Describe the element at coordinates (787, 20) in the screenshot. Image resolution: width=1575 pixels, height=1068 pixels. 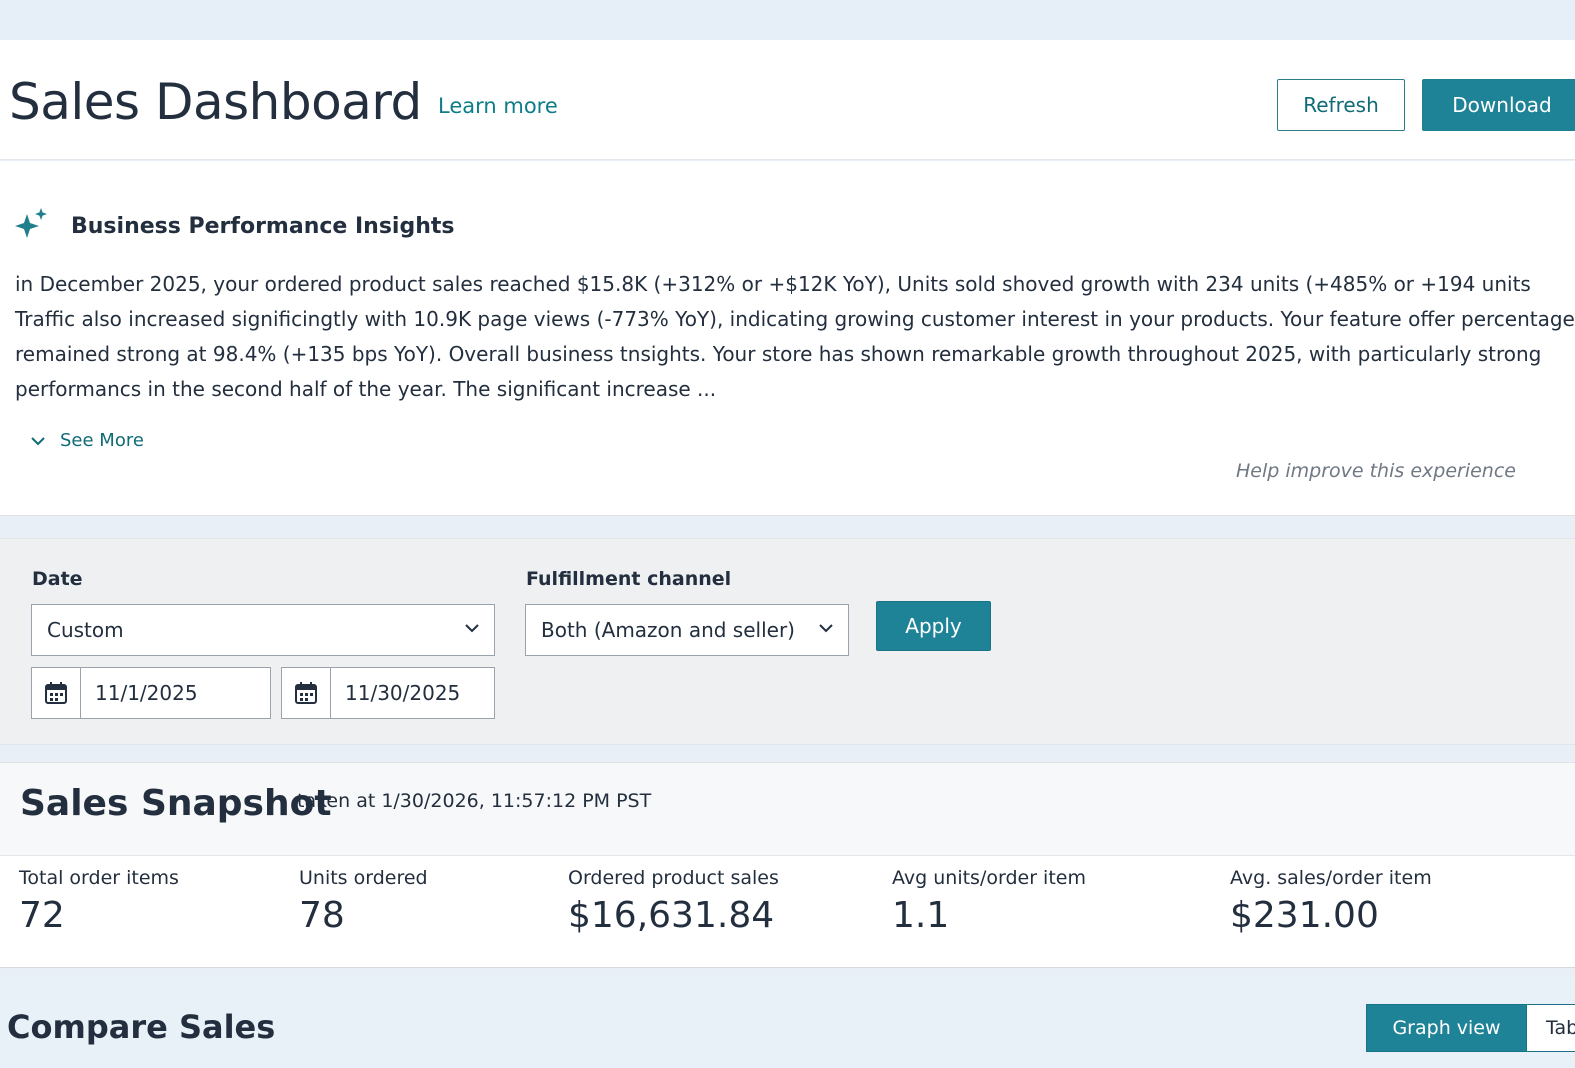
I see `top-strip` at that location.